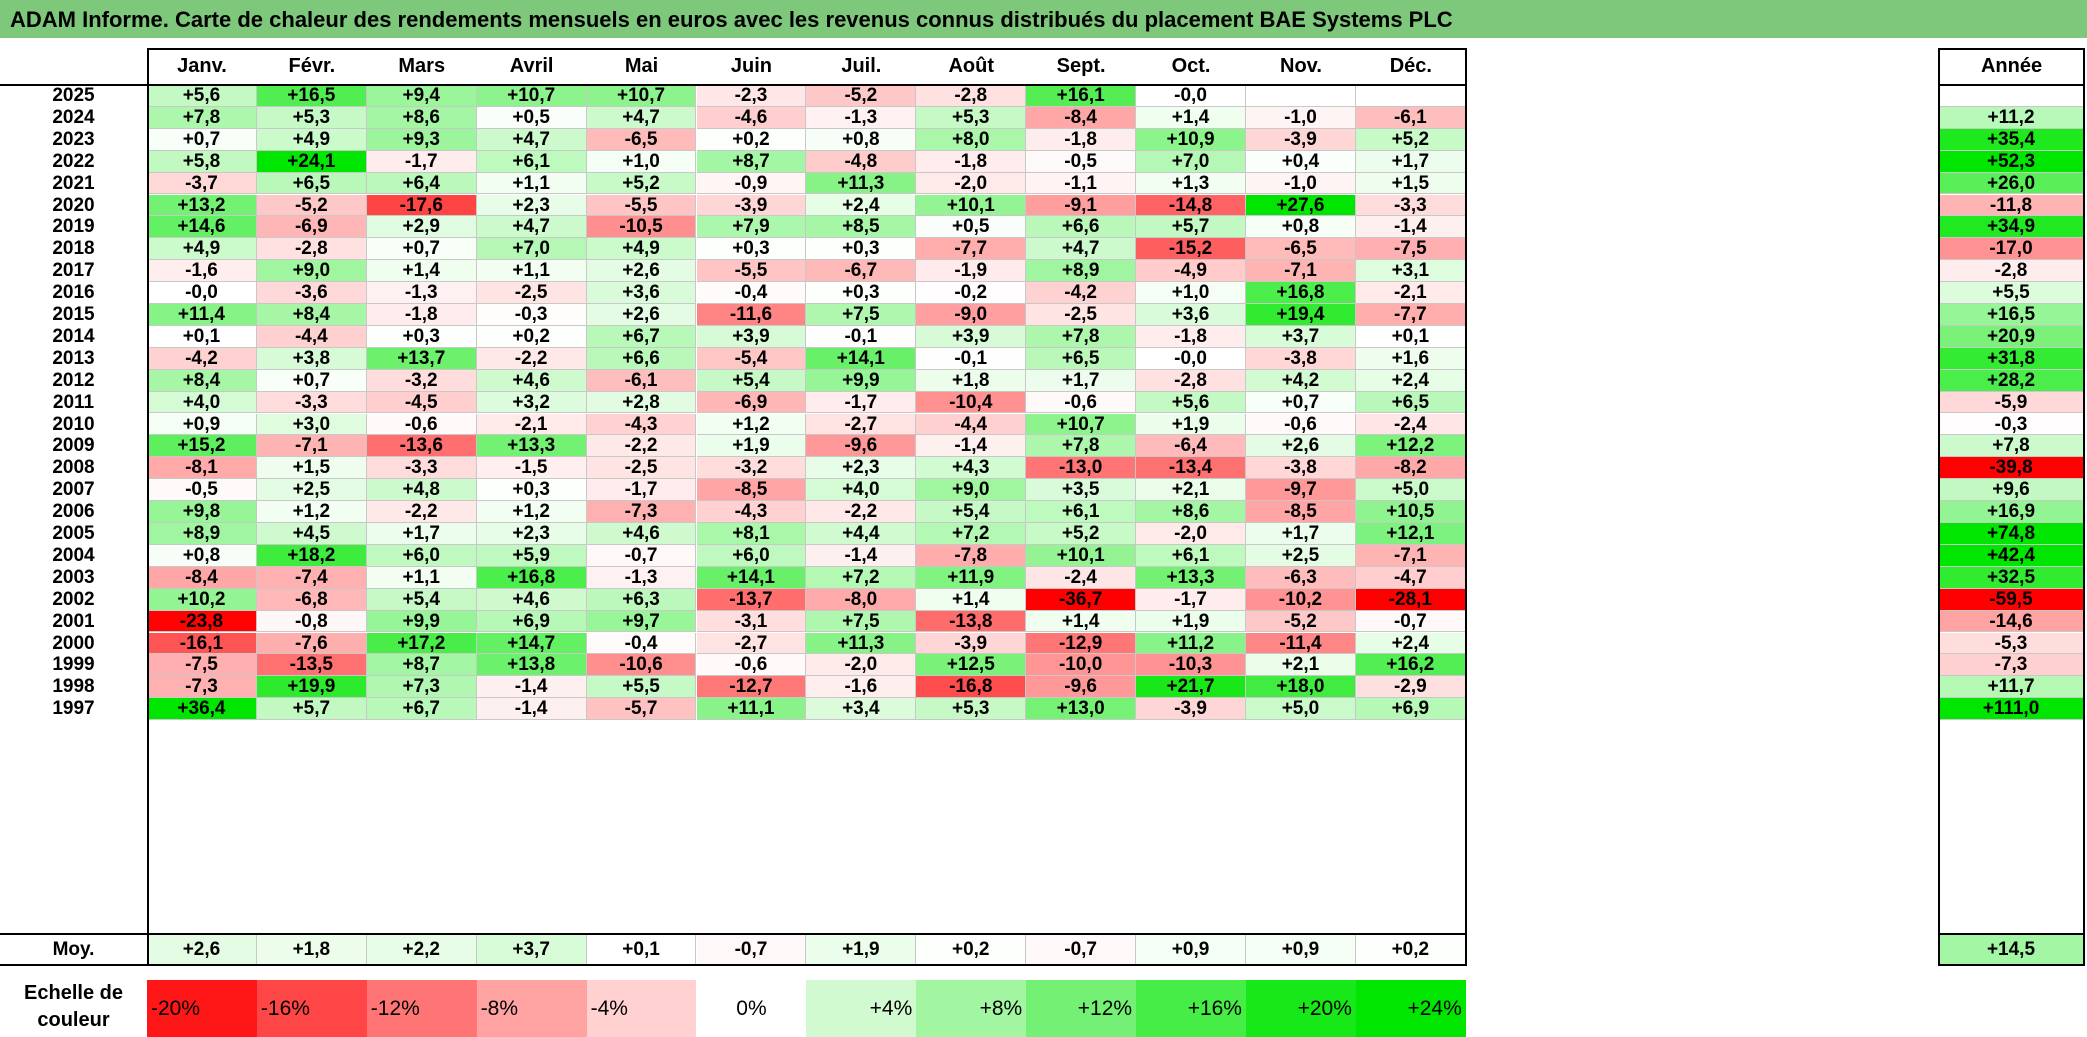 Image resolution: width=2087 pixels, height=1037 pixels. Describe the element at coordinates (1191, 512) in the screenshot. I see `heatmap-cell: +8,6` at that location.